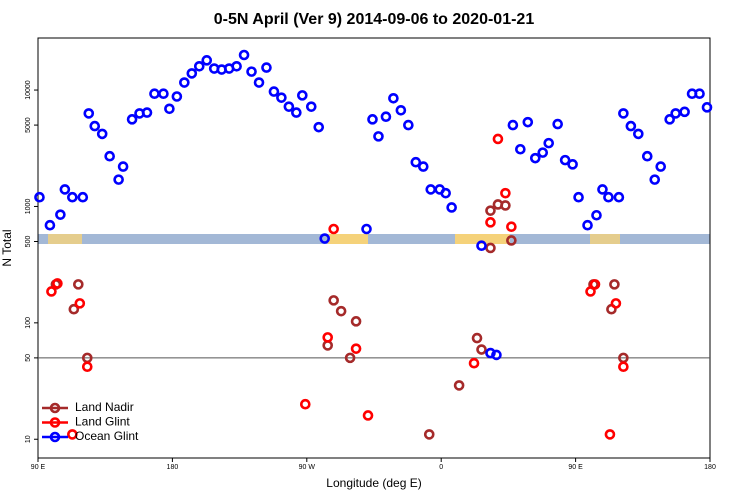 The height and width of the screenshot is (500, 750). I want to click on y-tick-label: 1000, so click(28, 207).